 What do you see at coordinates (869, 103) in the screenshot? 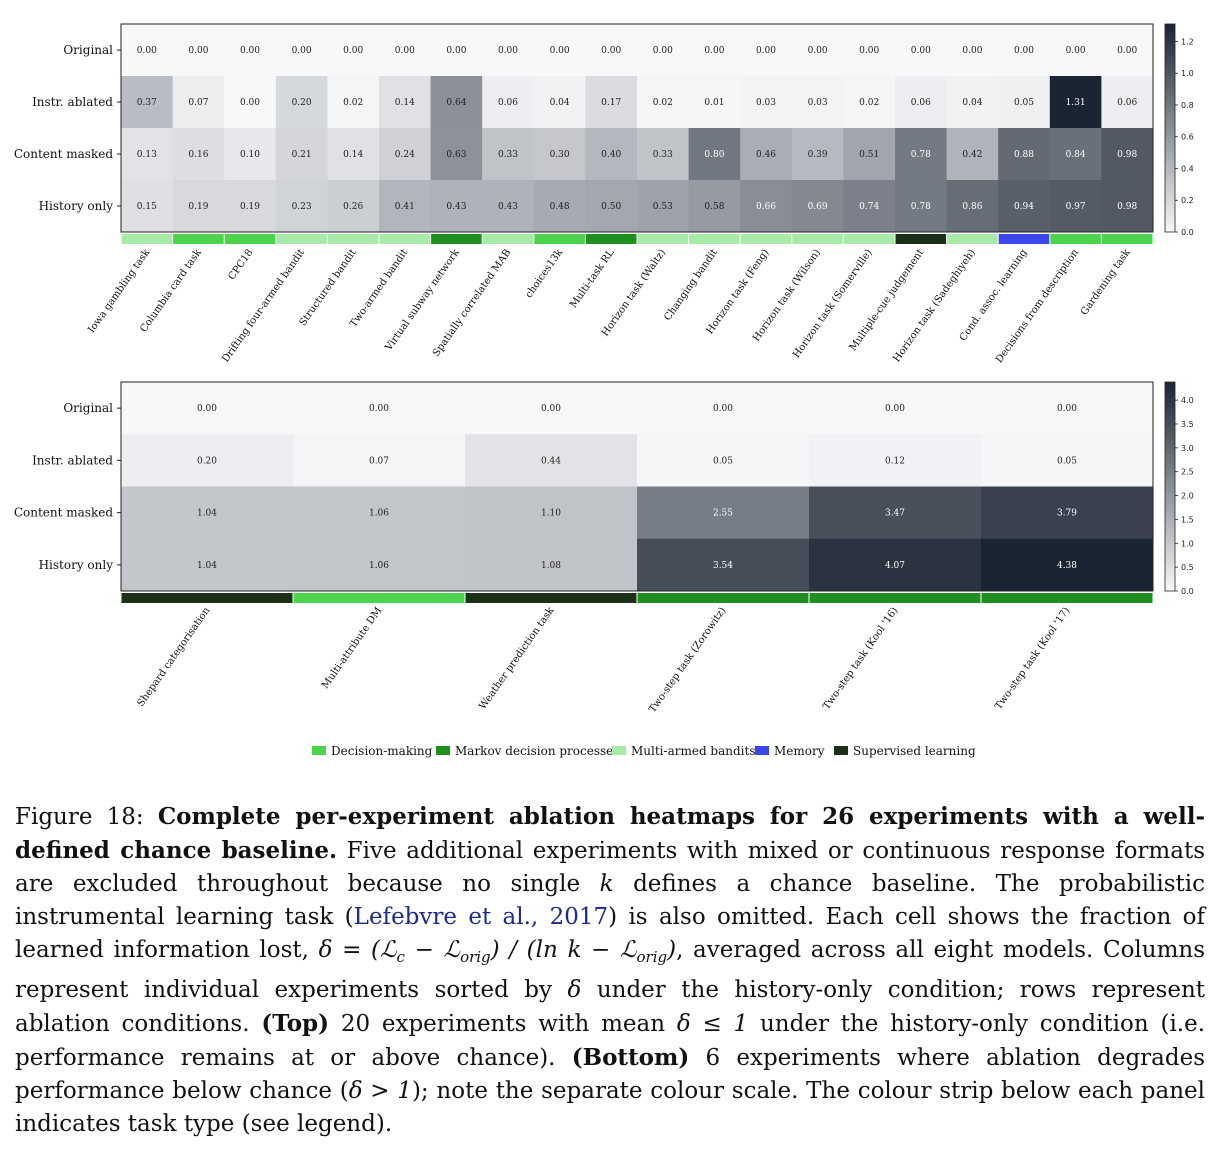
I see `cell-value: 0.02` at bounding box center [869, 103].